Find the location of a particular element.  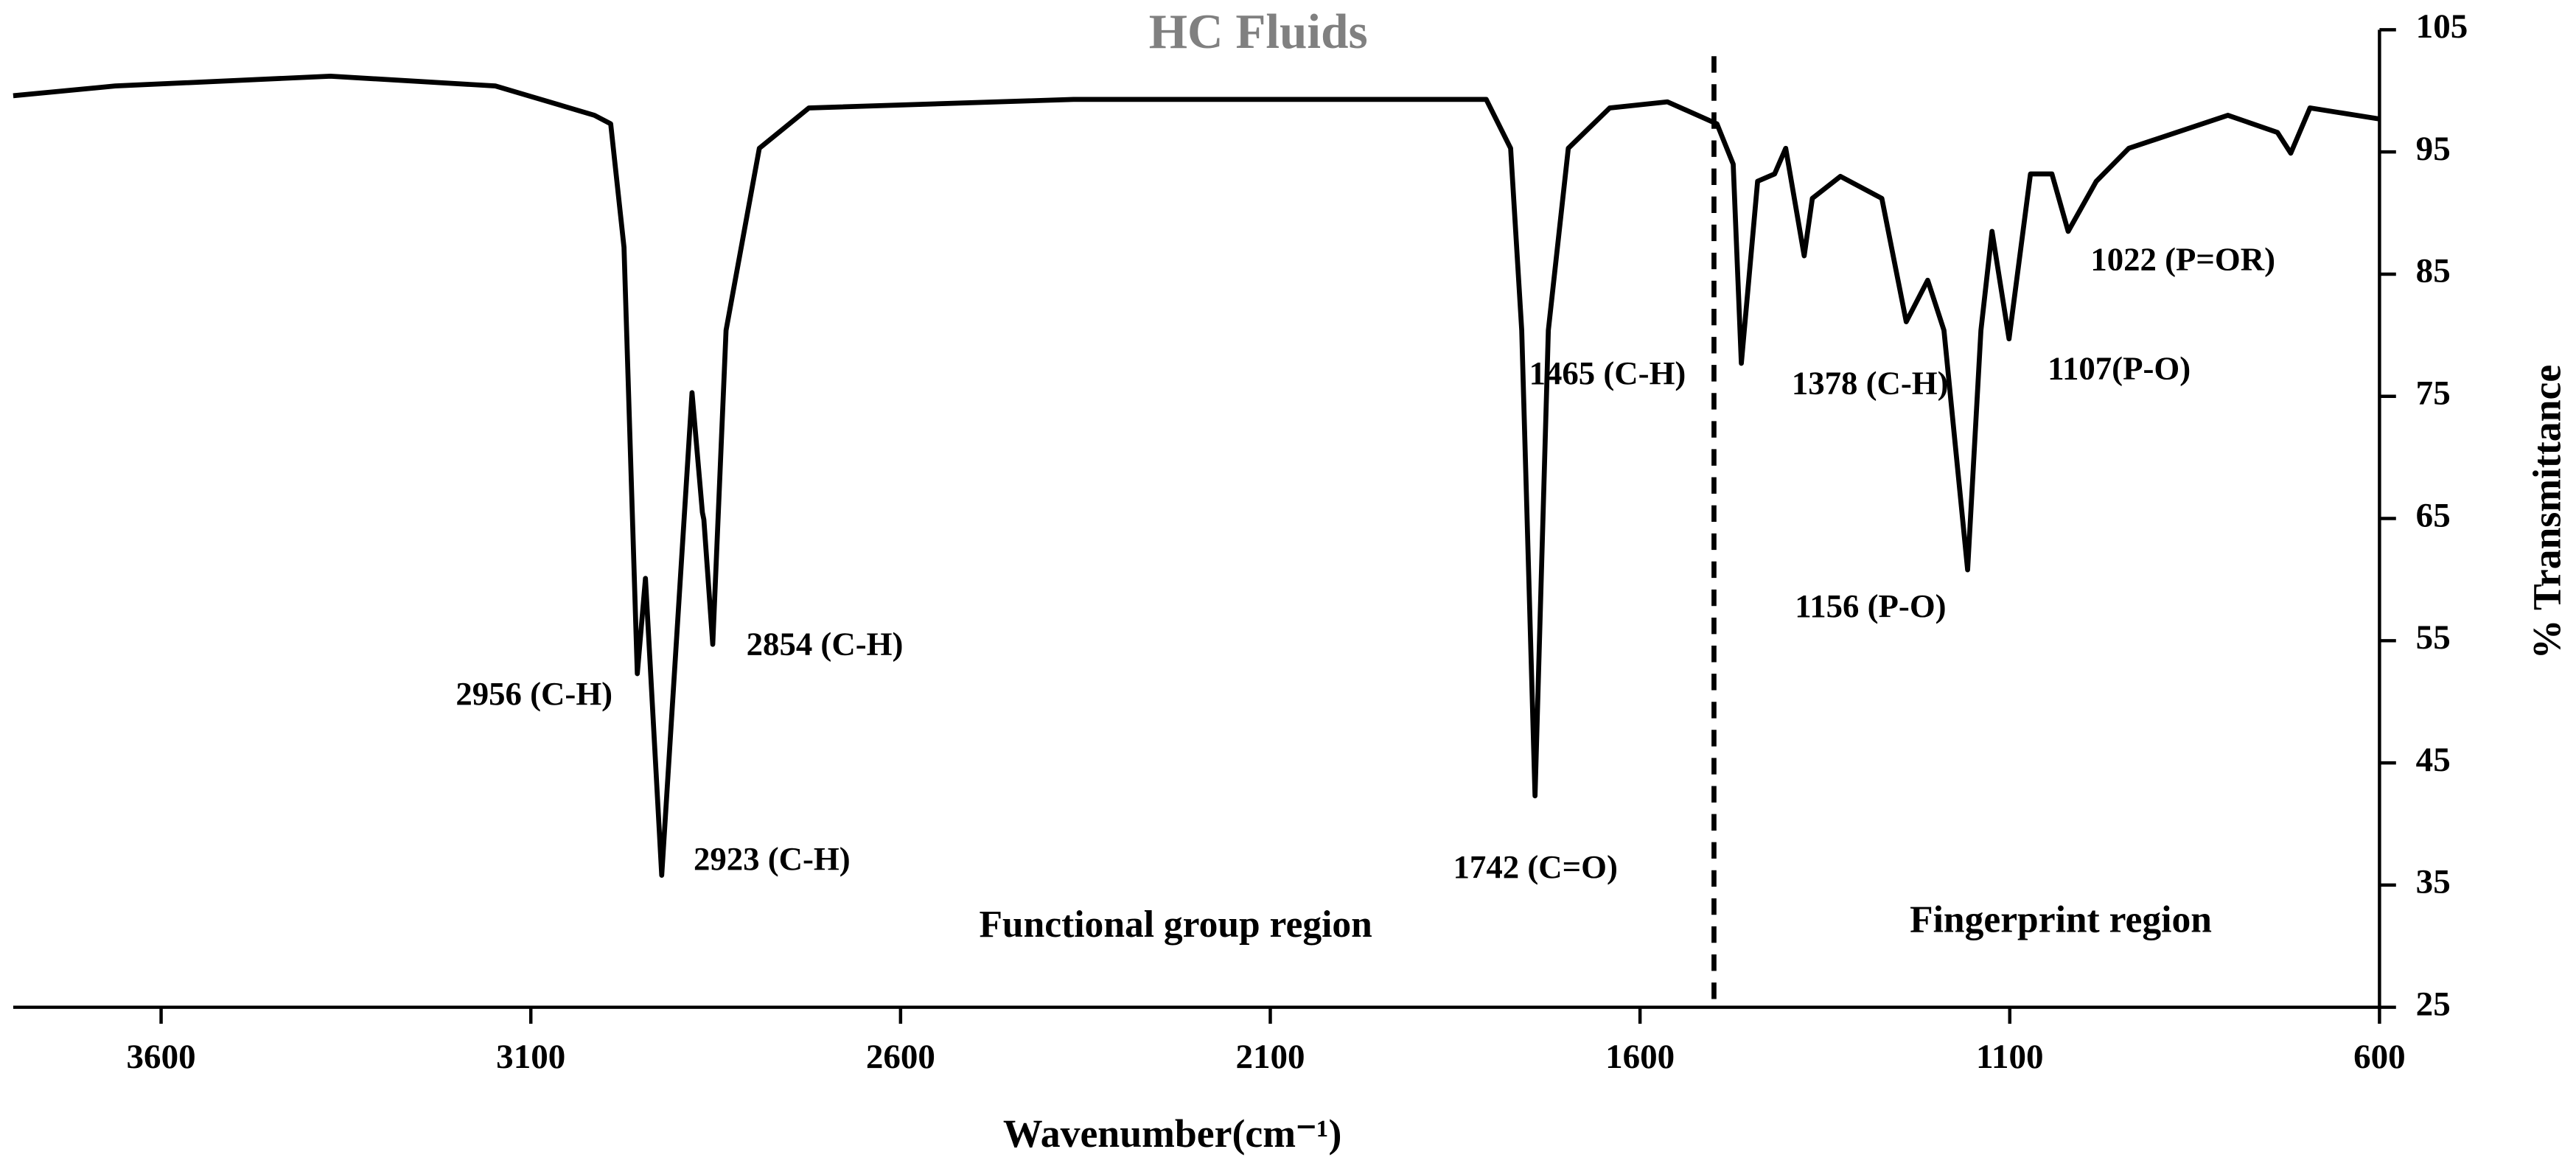

annotation: 1107(P-O) is located at coordinates (2119, 367).